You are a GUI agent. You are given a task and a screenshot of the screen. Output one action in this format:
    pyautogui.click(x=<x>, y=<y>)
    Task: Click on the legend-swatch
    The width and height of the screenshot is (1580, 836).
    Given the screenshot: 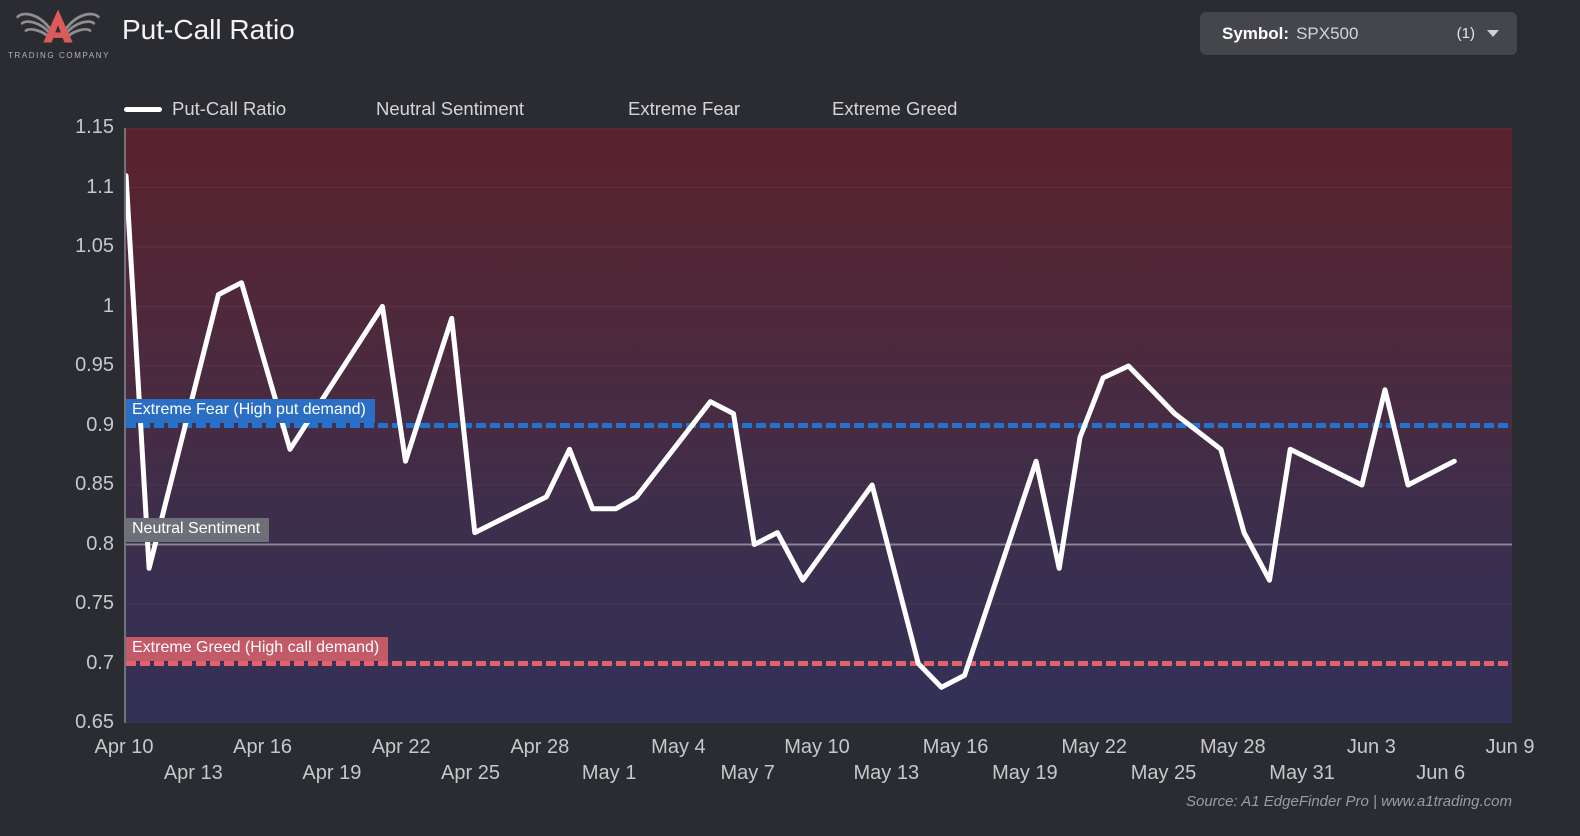 What is the action you would take?
    pyautogui.click(x=143, y=109)
    